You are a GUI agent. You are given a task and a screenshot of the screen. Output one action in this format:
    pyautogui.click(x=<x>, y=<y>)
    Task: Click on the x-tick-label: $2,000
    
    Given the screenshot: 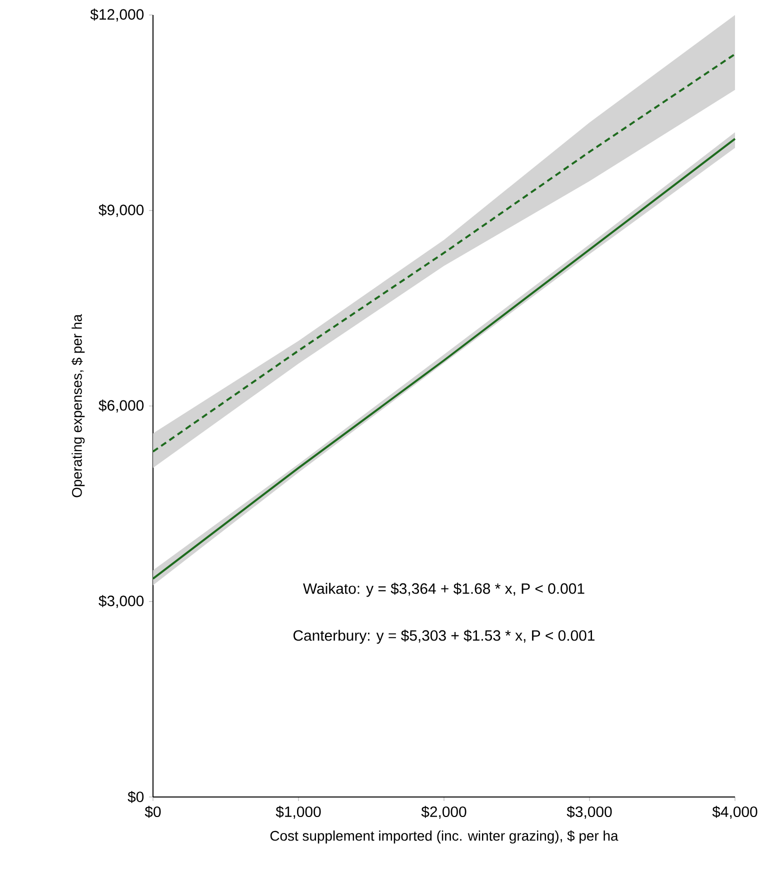 What is the action you would take?
    pyautogui.click(x=443, y=812)
    